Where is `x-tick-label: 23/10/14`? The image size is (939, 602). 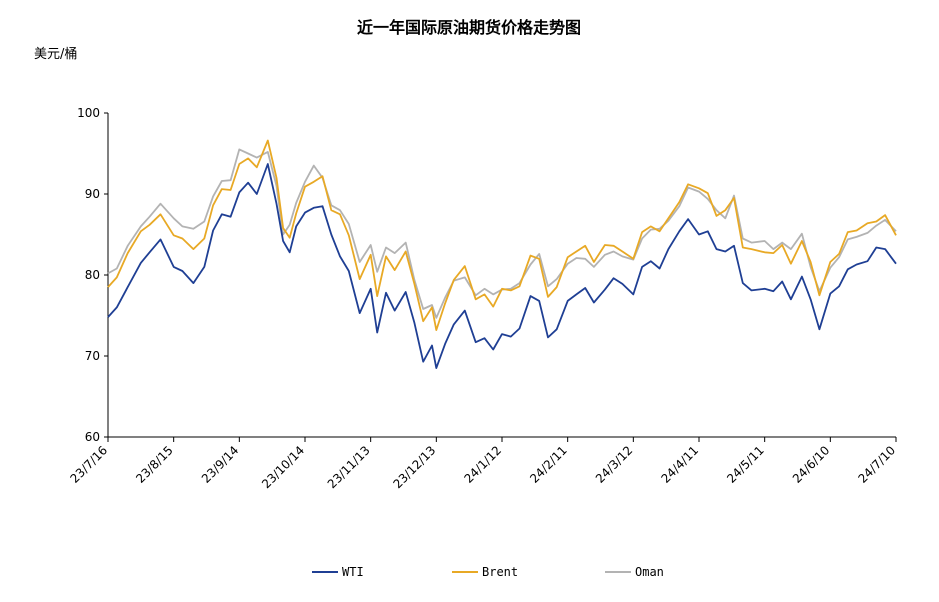
x-tick-label: 23/10/14 is located at coordinates (283, 467).